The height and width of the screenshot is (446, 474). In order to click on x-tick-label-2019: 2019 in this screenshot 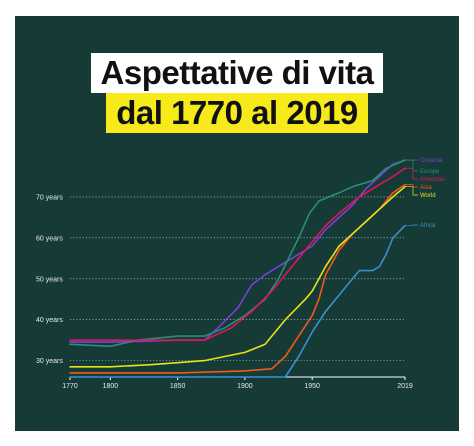, I will do `click(405, 386)`.